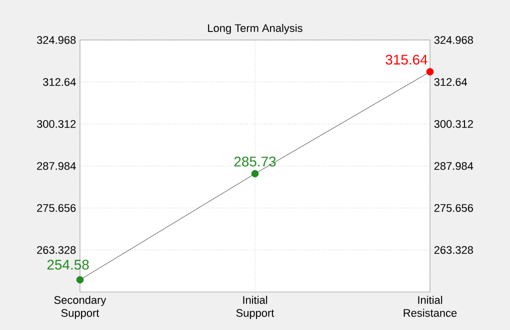 The image size is (510, 330). What do you see at coordinates (80, 308) in the screenshot?
I see `x-tick-label: Secondary Support` at bounding box center [80, 308].